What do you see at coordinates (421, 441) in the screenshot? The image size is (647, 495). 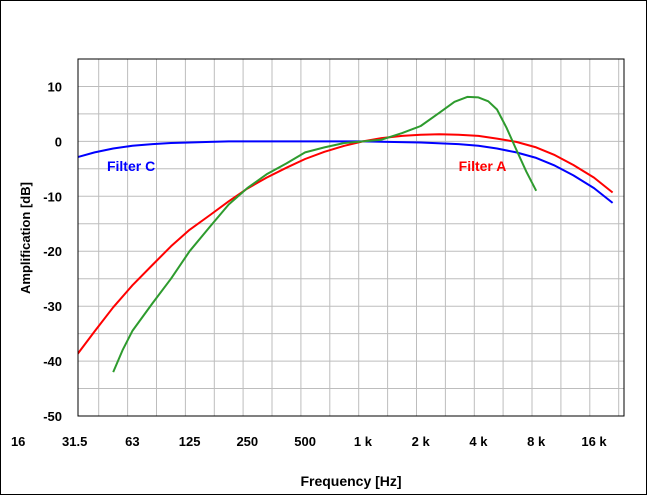 I see `x-tick-label: 2 k` at bounding box center [421, 441].